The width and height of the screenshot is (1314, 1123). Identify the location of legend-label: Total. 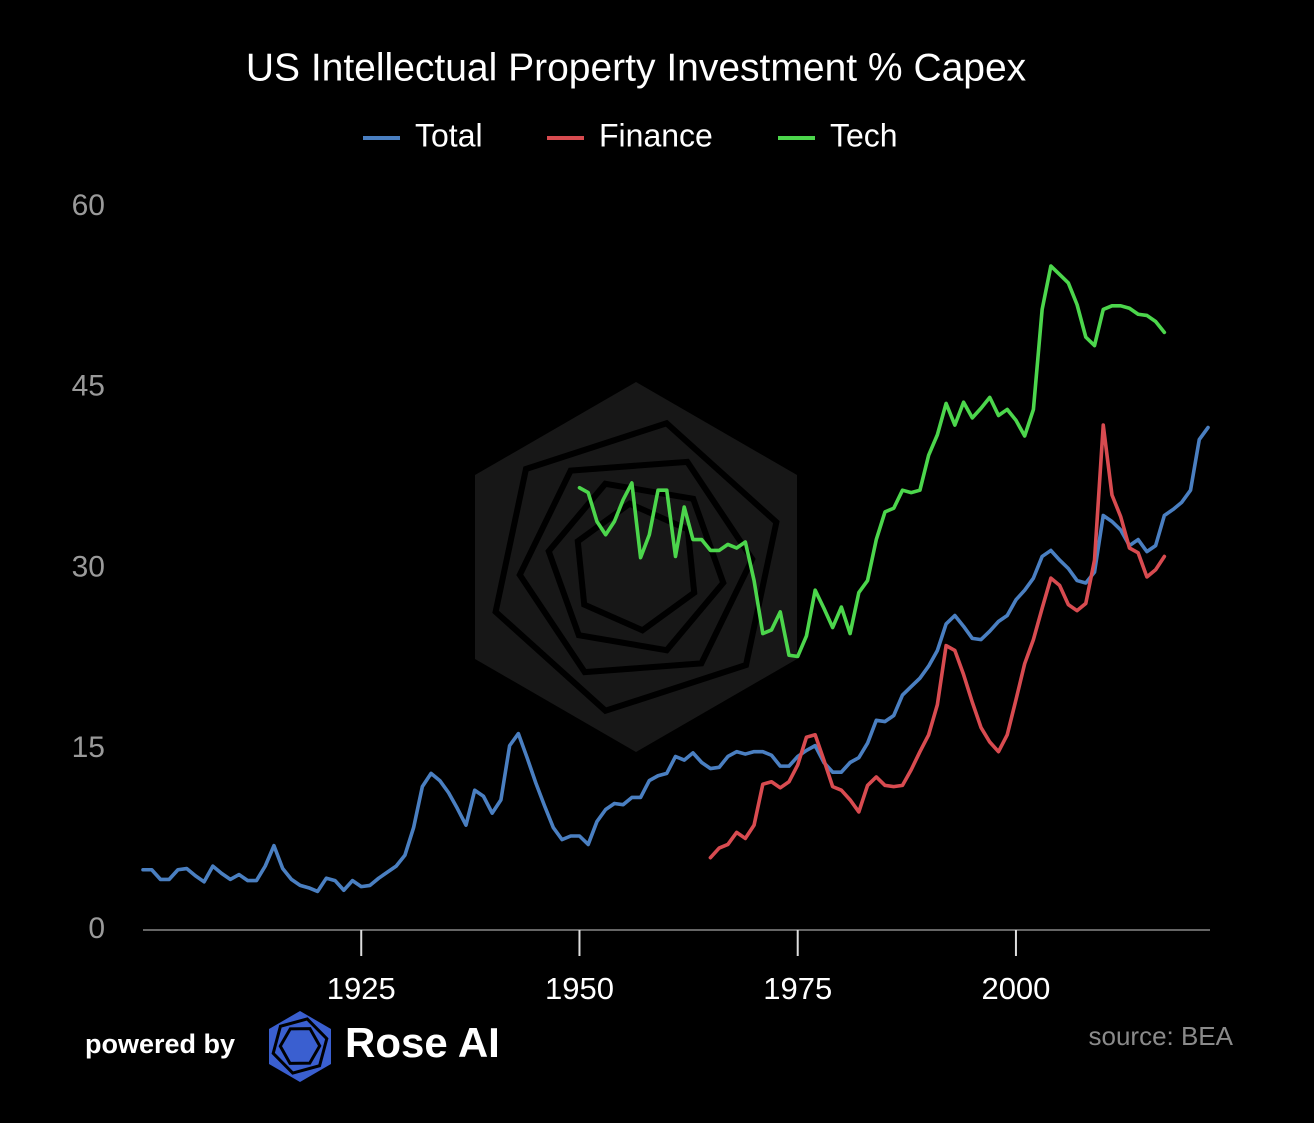
(449, 135).